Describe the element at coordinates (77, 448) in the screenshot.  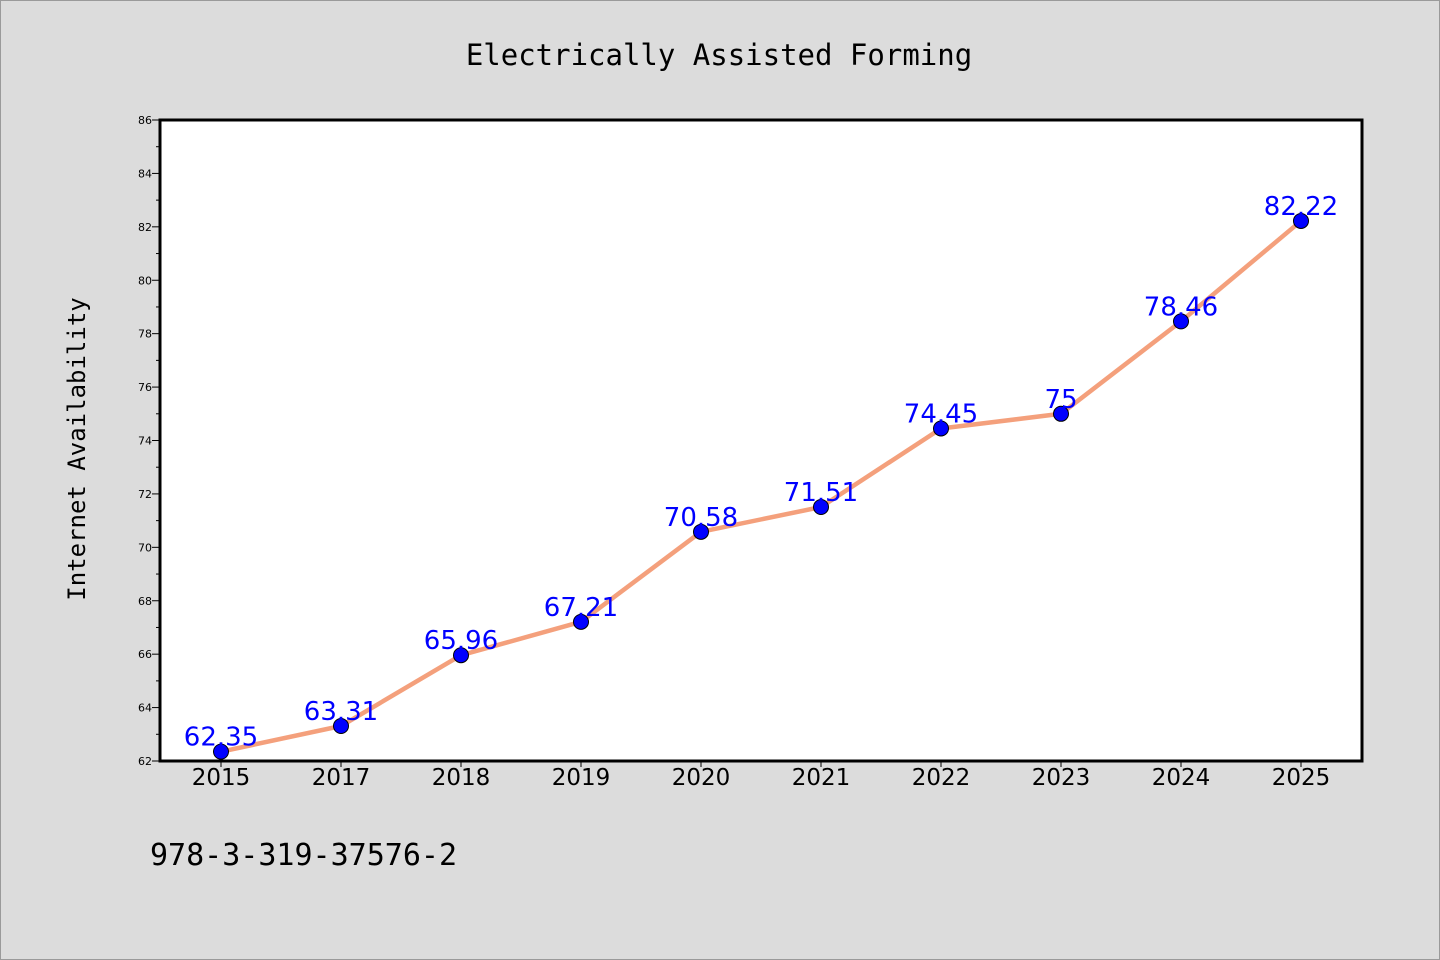
I see `y-axis-title: Internet Availability` at that location.